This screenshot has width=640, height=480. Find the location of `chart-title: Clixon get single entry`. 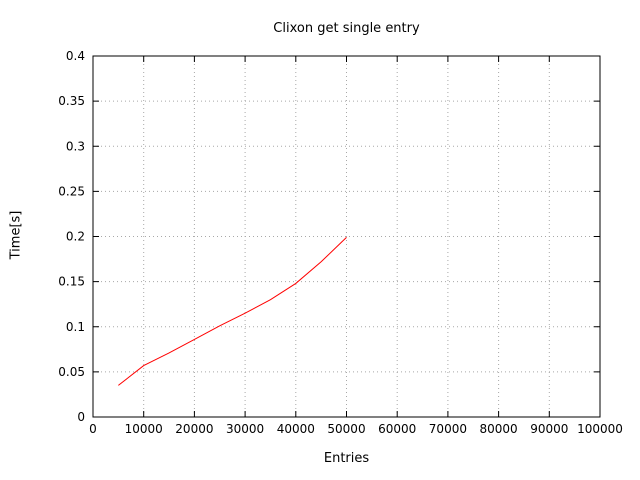

chart-title: Clixon get single entry is located at coordinates (346, 28).